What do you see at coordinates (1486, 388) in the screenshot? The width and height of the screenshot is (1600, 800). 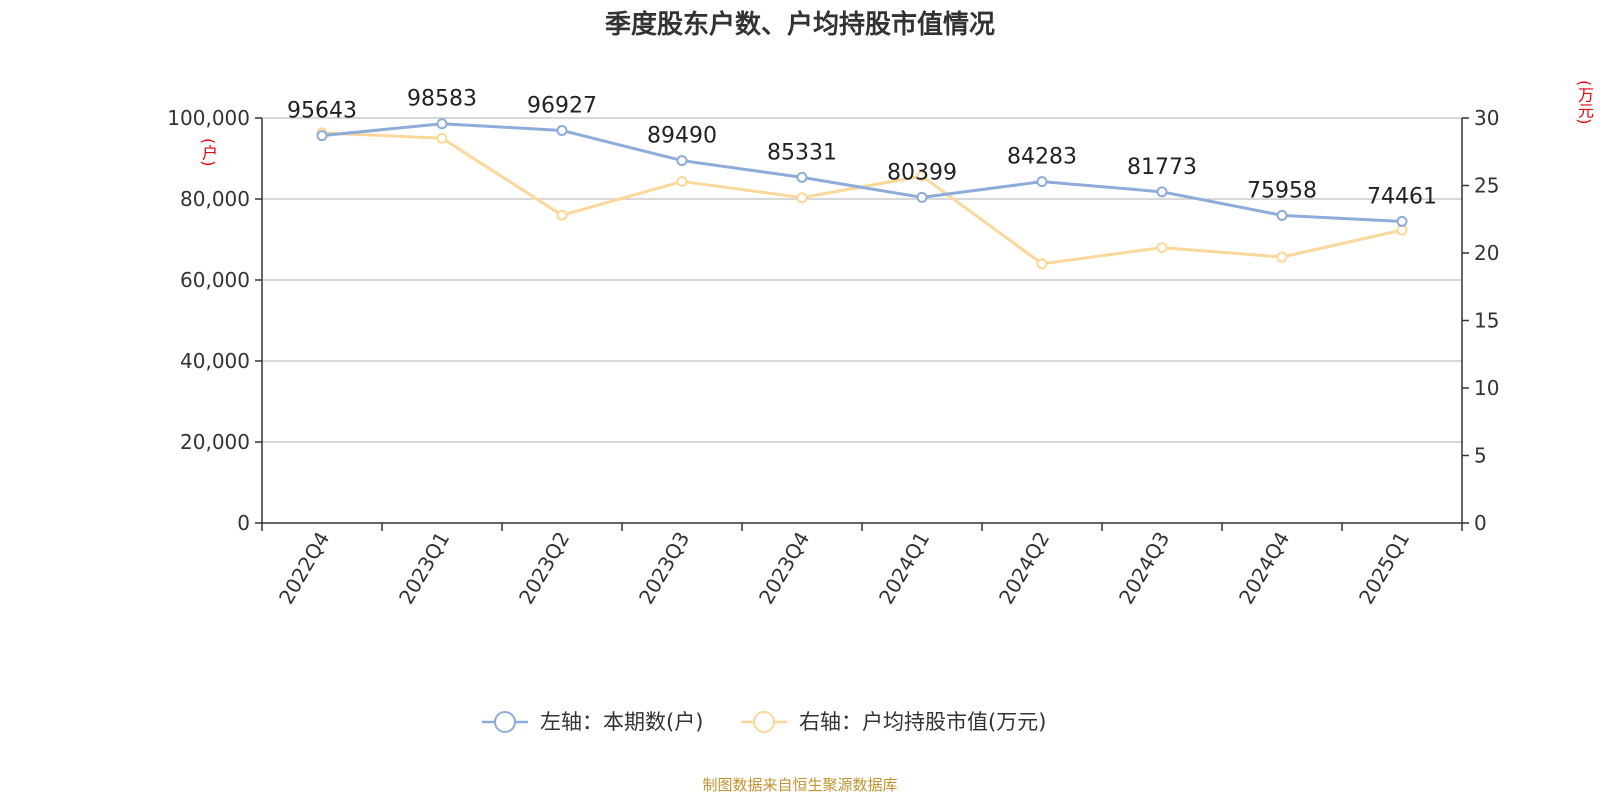 I see `right-tick-label: 10` at bounding box center [1486, 388].